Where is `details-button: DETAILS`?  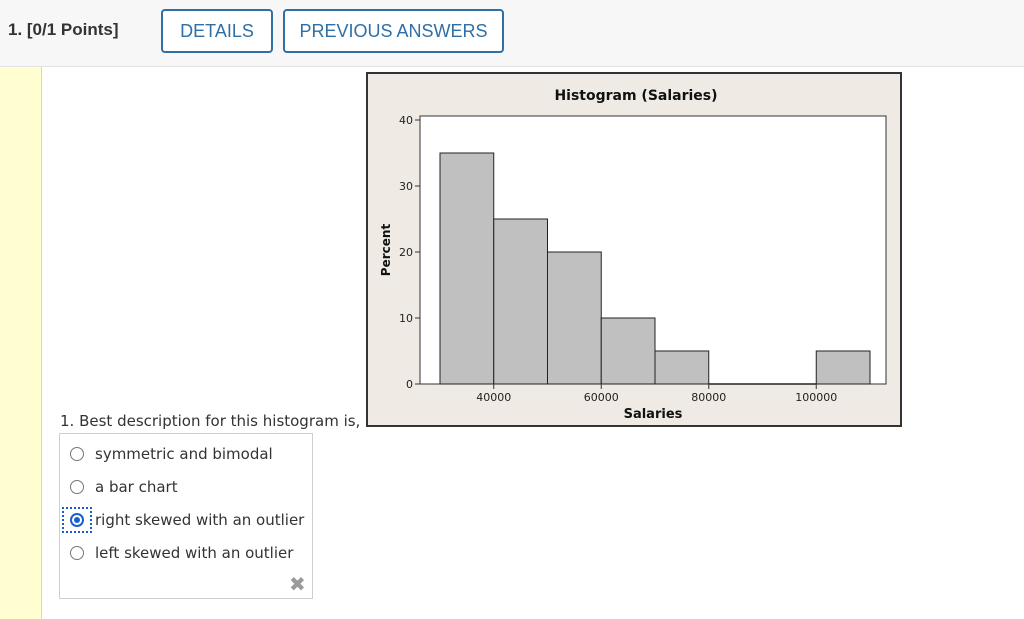
details-button: DETAILS is located at coordinates (217, 31).